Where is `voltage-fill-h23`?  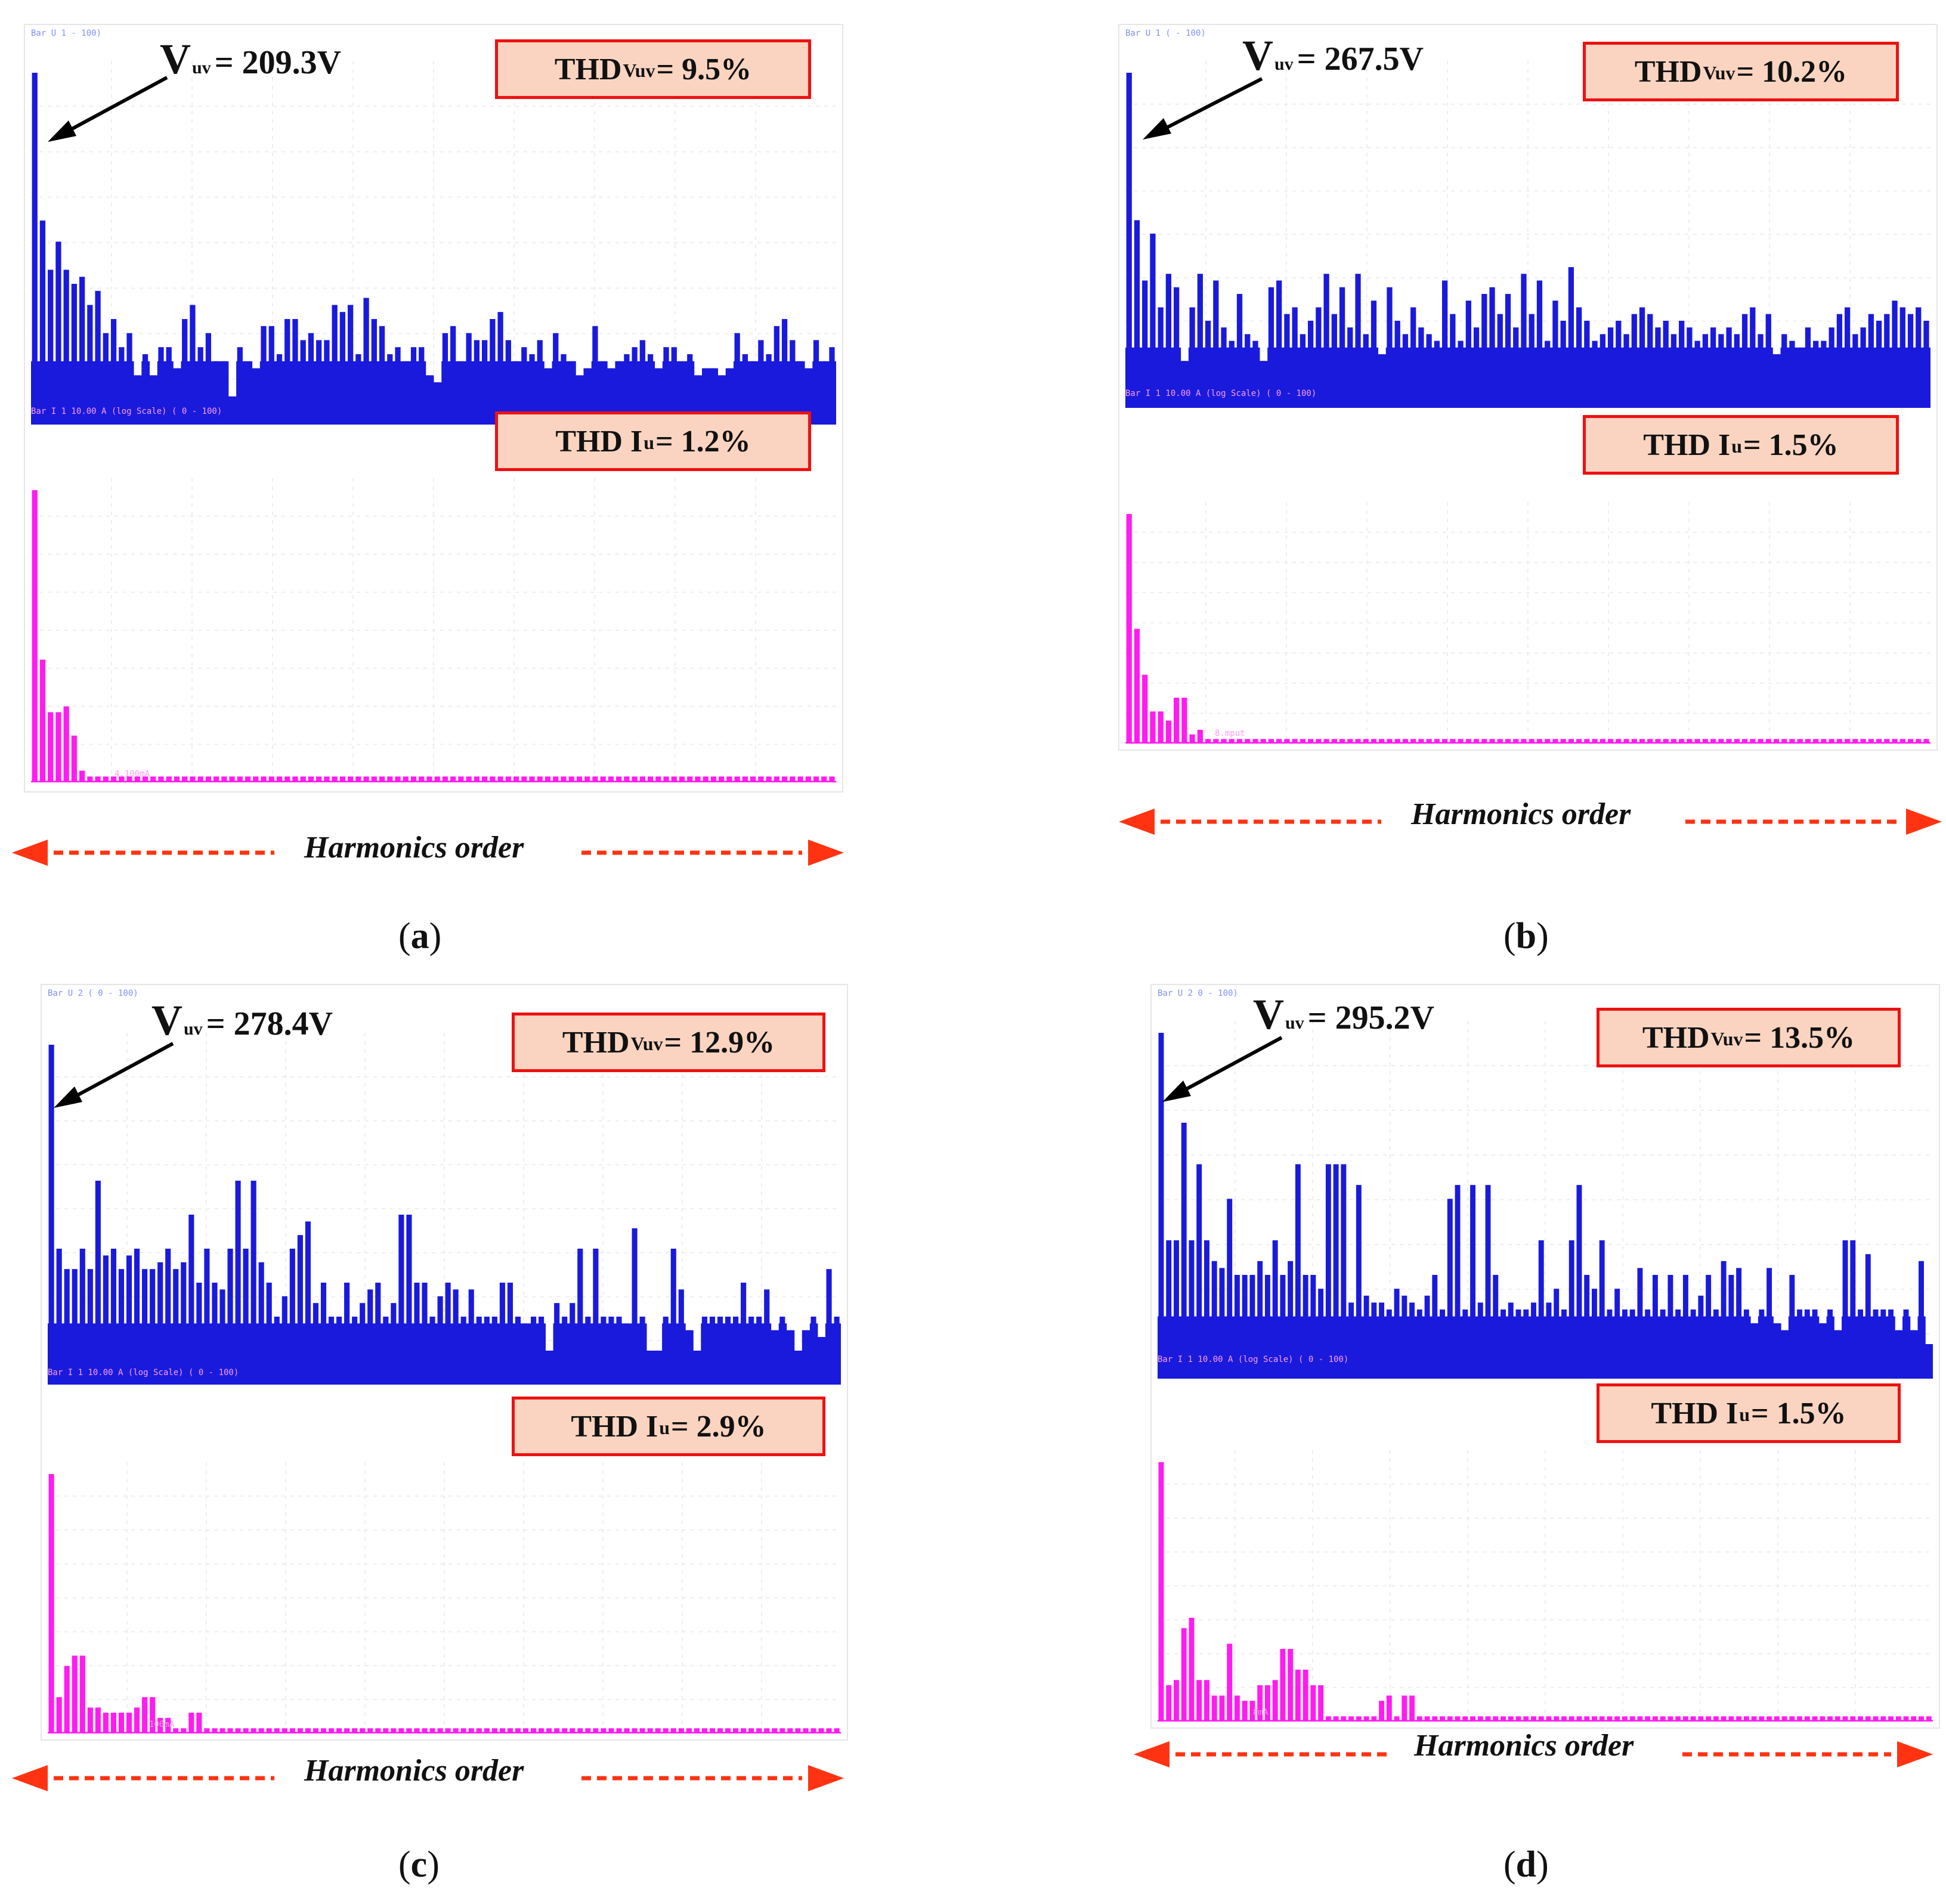
voltage-fill-h23 is located at coordinates (209, 393).